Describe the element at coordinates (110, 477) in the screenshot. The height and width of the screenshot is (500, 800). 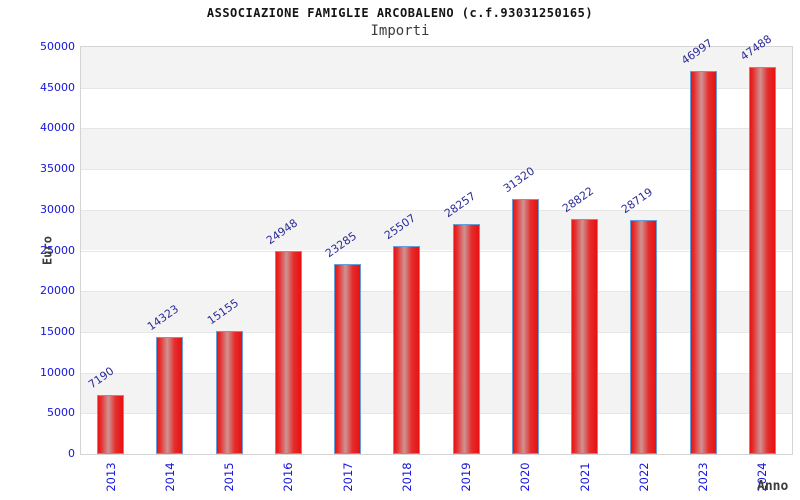
I see `x-tick-label: 2013` at that location.